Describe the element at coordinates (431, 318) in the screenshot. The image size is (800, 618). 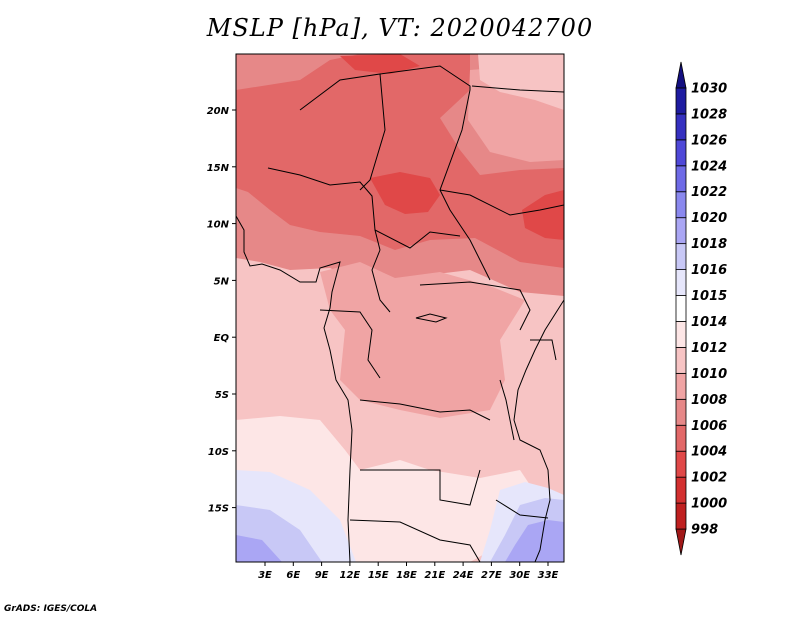
I see `lake-outline` at that location.